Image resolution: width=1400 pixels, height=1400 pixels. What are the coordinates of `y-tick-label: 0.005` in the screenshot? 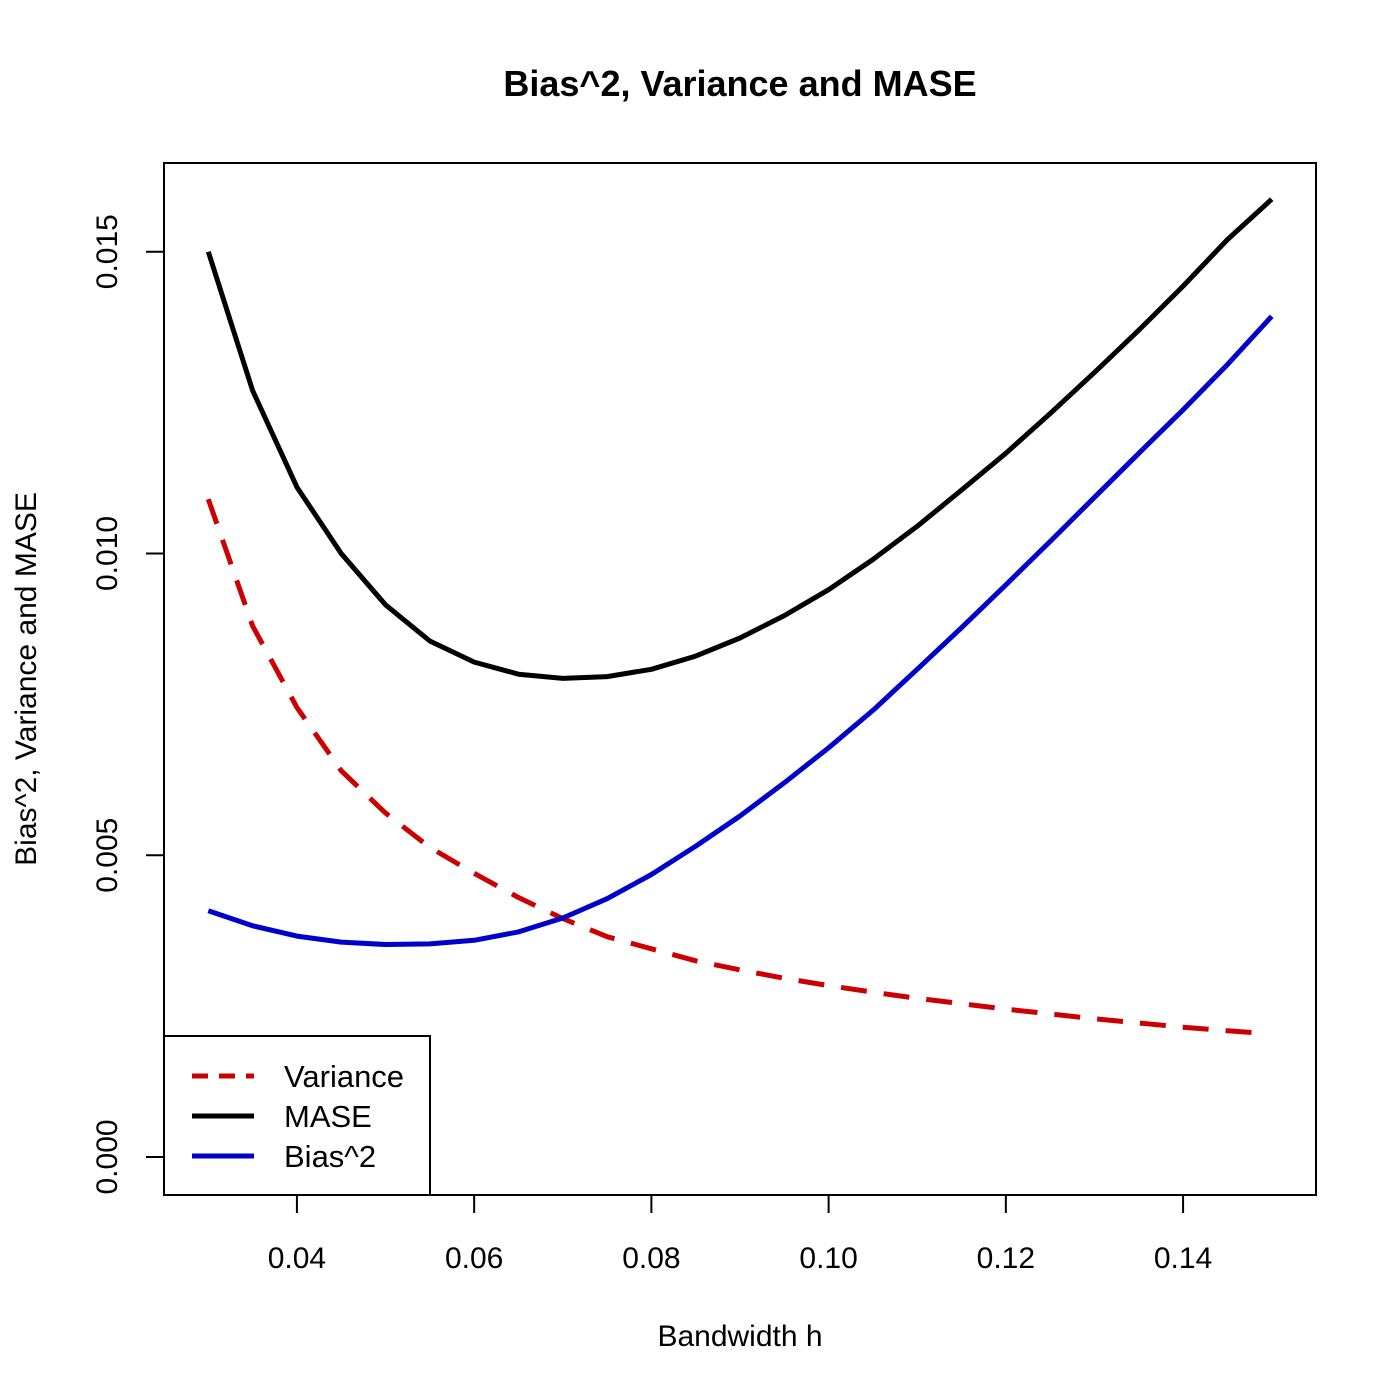 It's located at (107, 855).